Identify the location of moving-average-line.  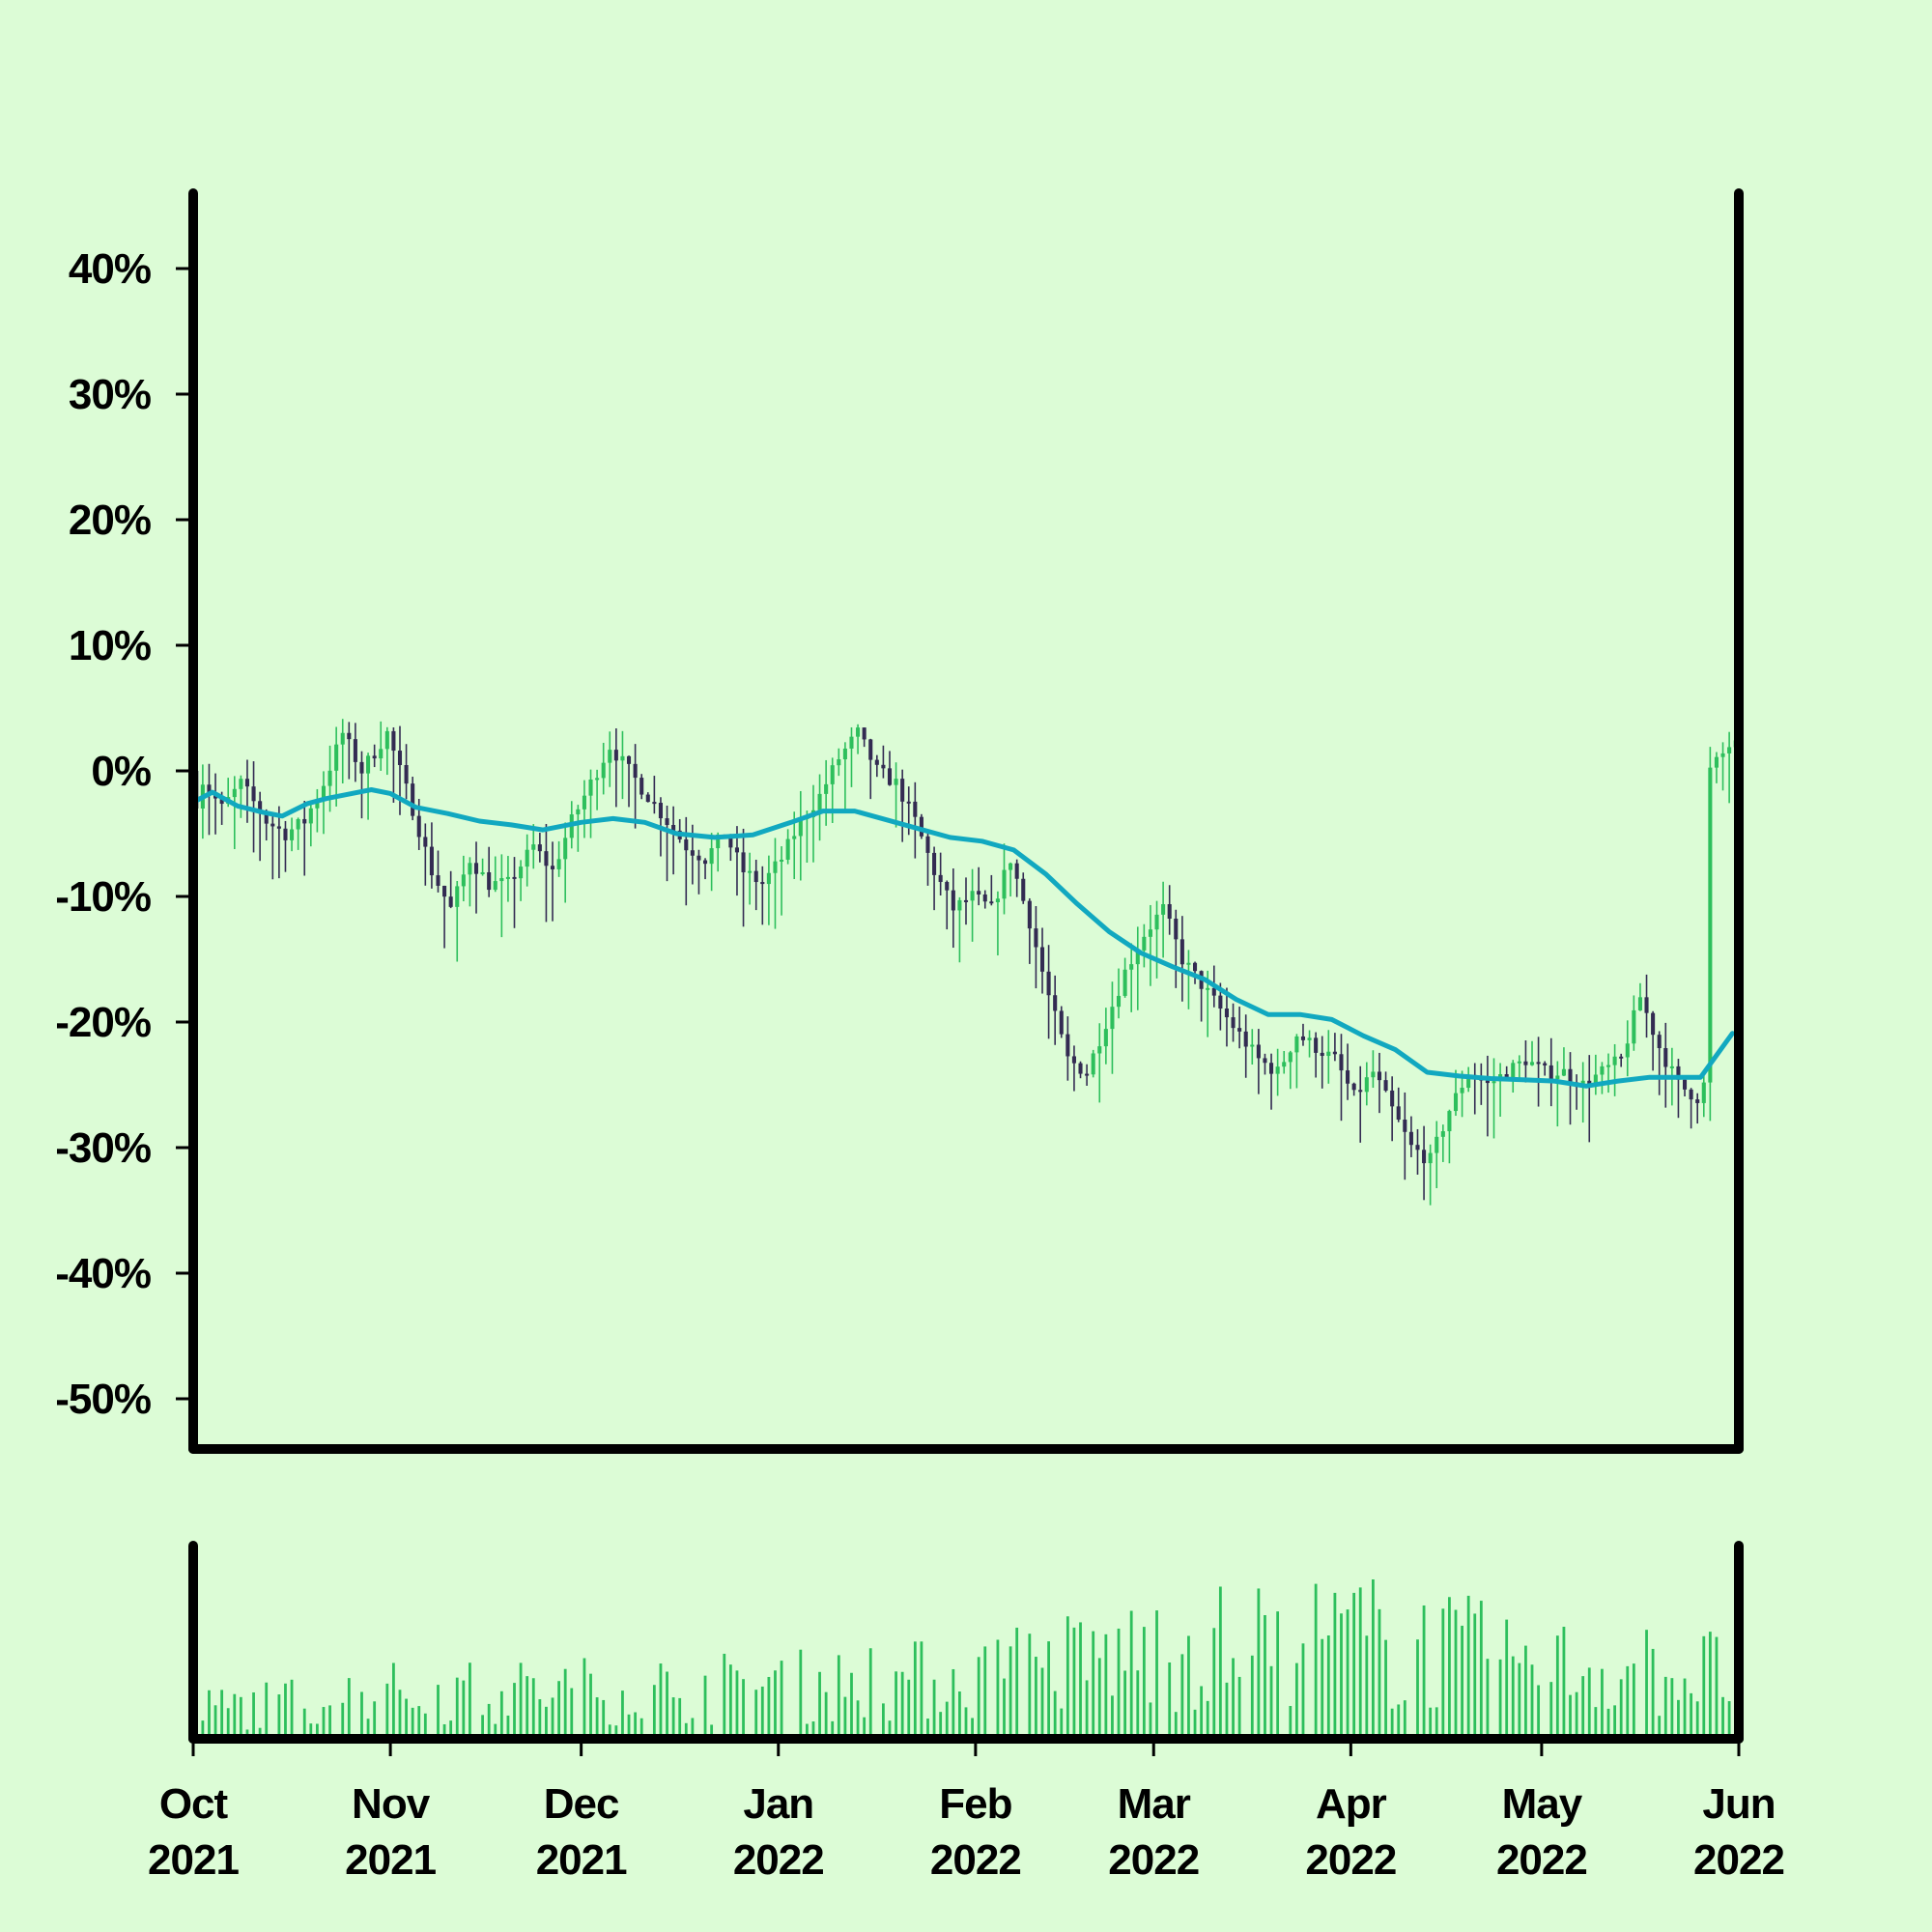
(962, 938).